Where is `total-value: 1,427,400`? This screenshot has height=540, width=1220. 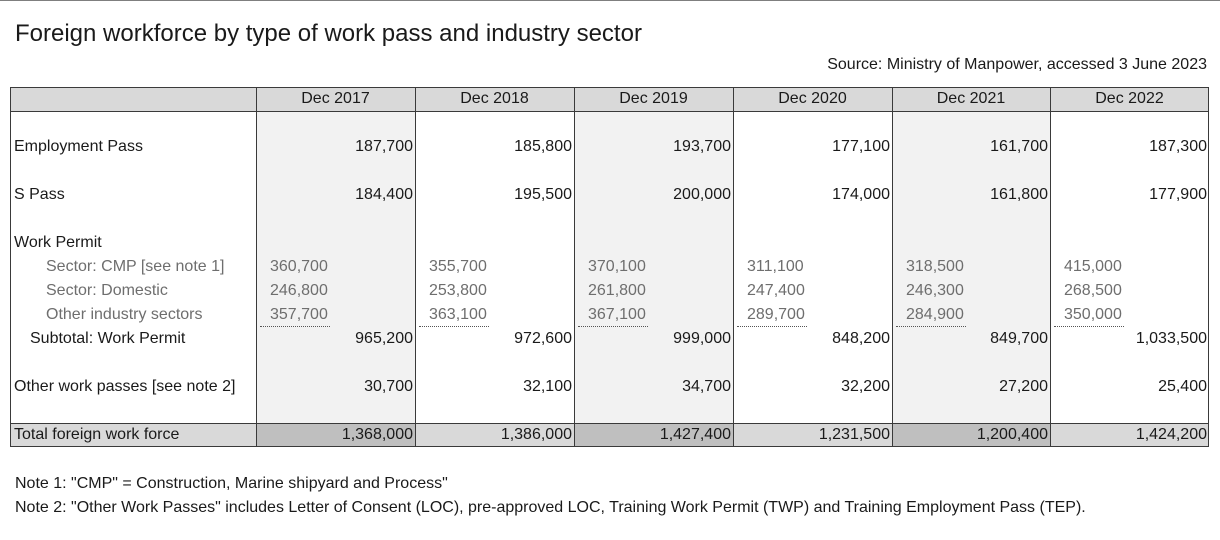 total-value: 1,427,400 is located at coordinates (695, 434).